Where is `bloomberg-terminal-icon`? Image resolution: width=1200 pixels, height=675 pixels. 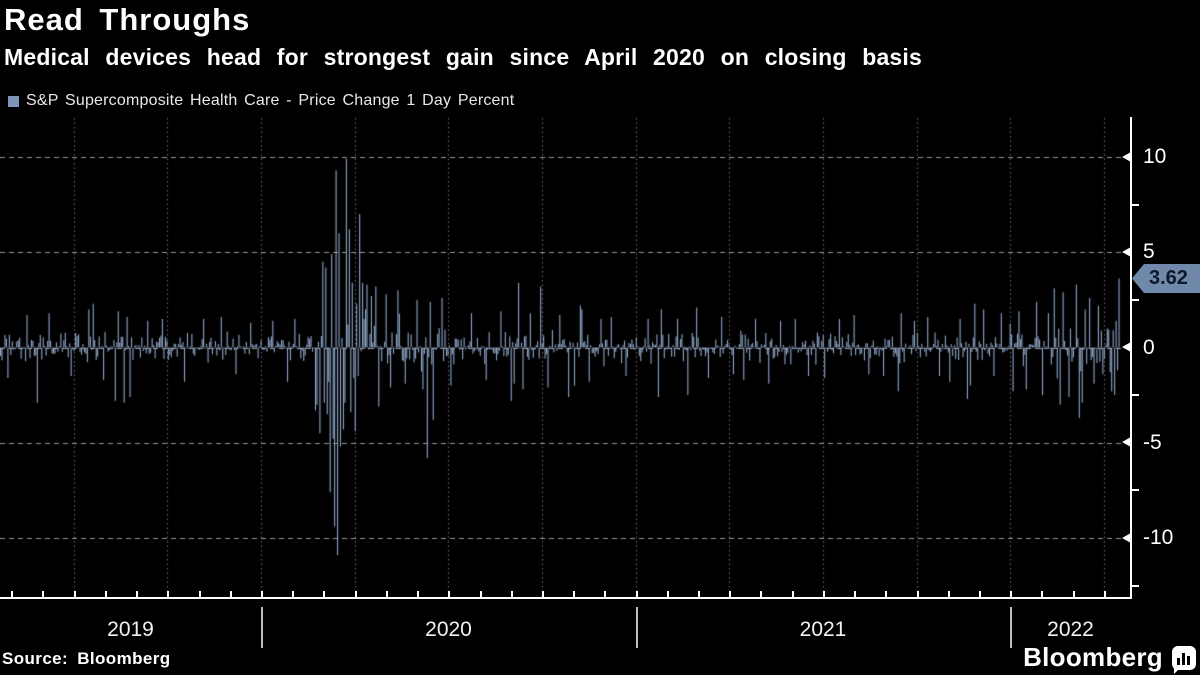 bloomberg-terminal-icon is located at coordinates (1184, 659).